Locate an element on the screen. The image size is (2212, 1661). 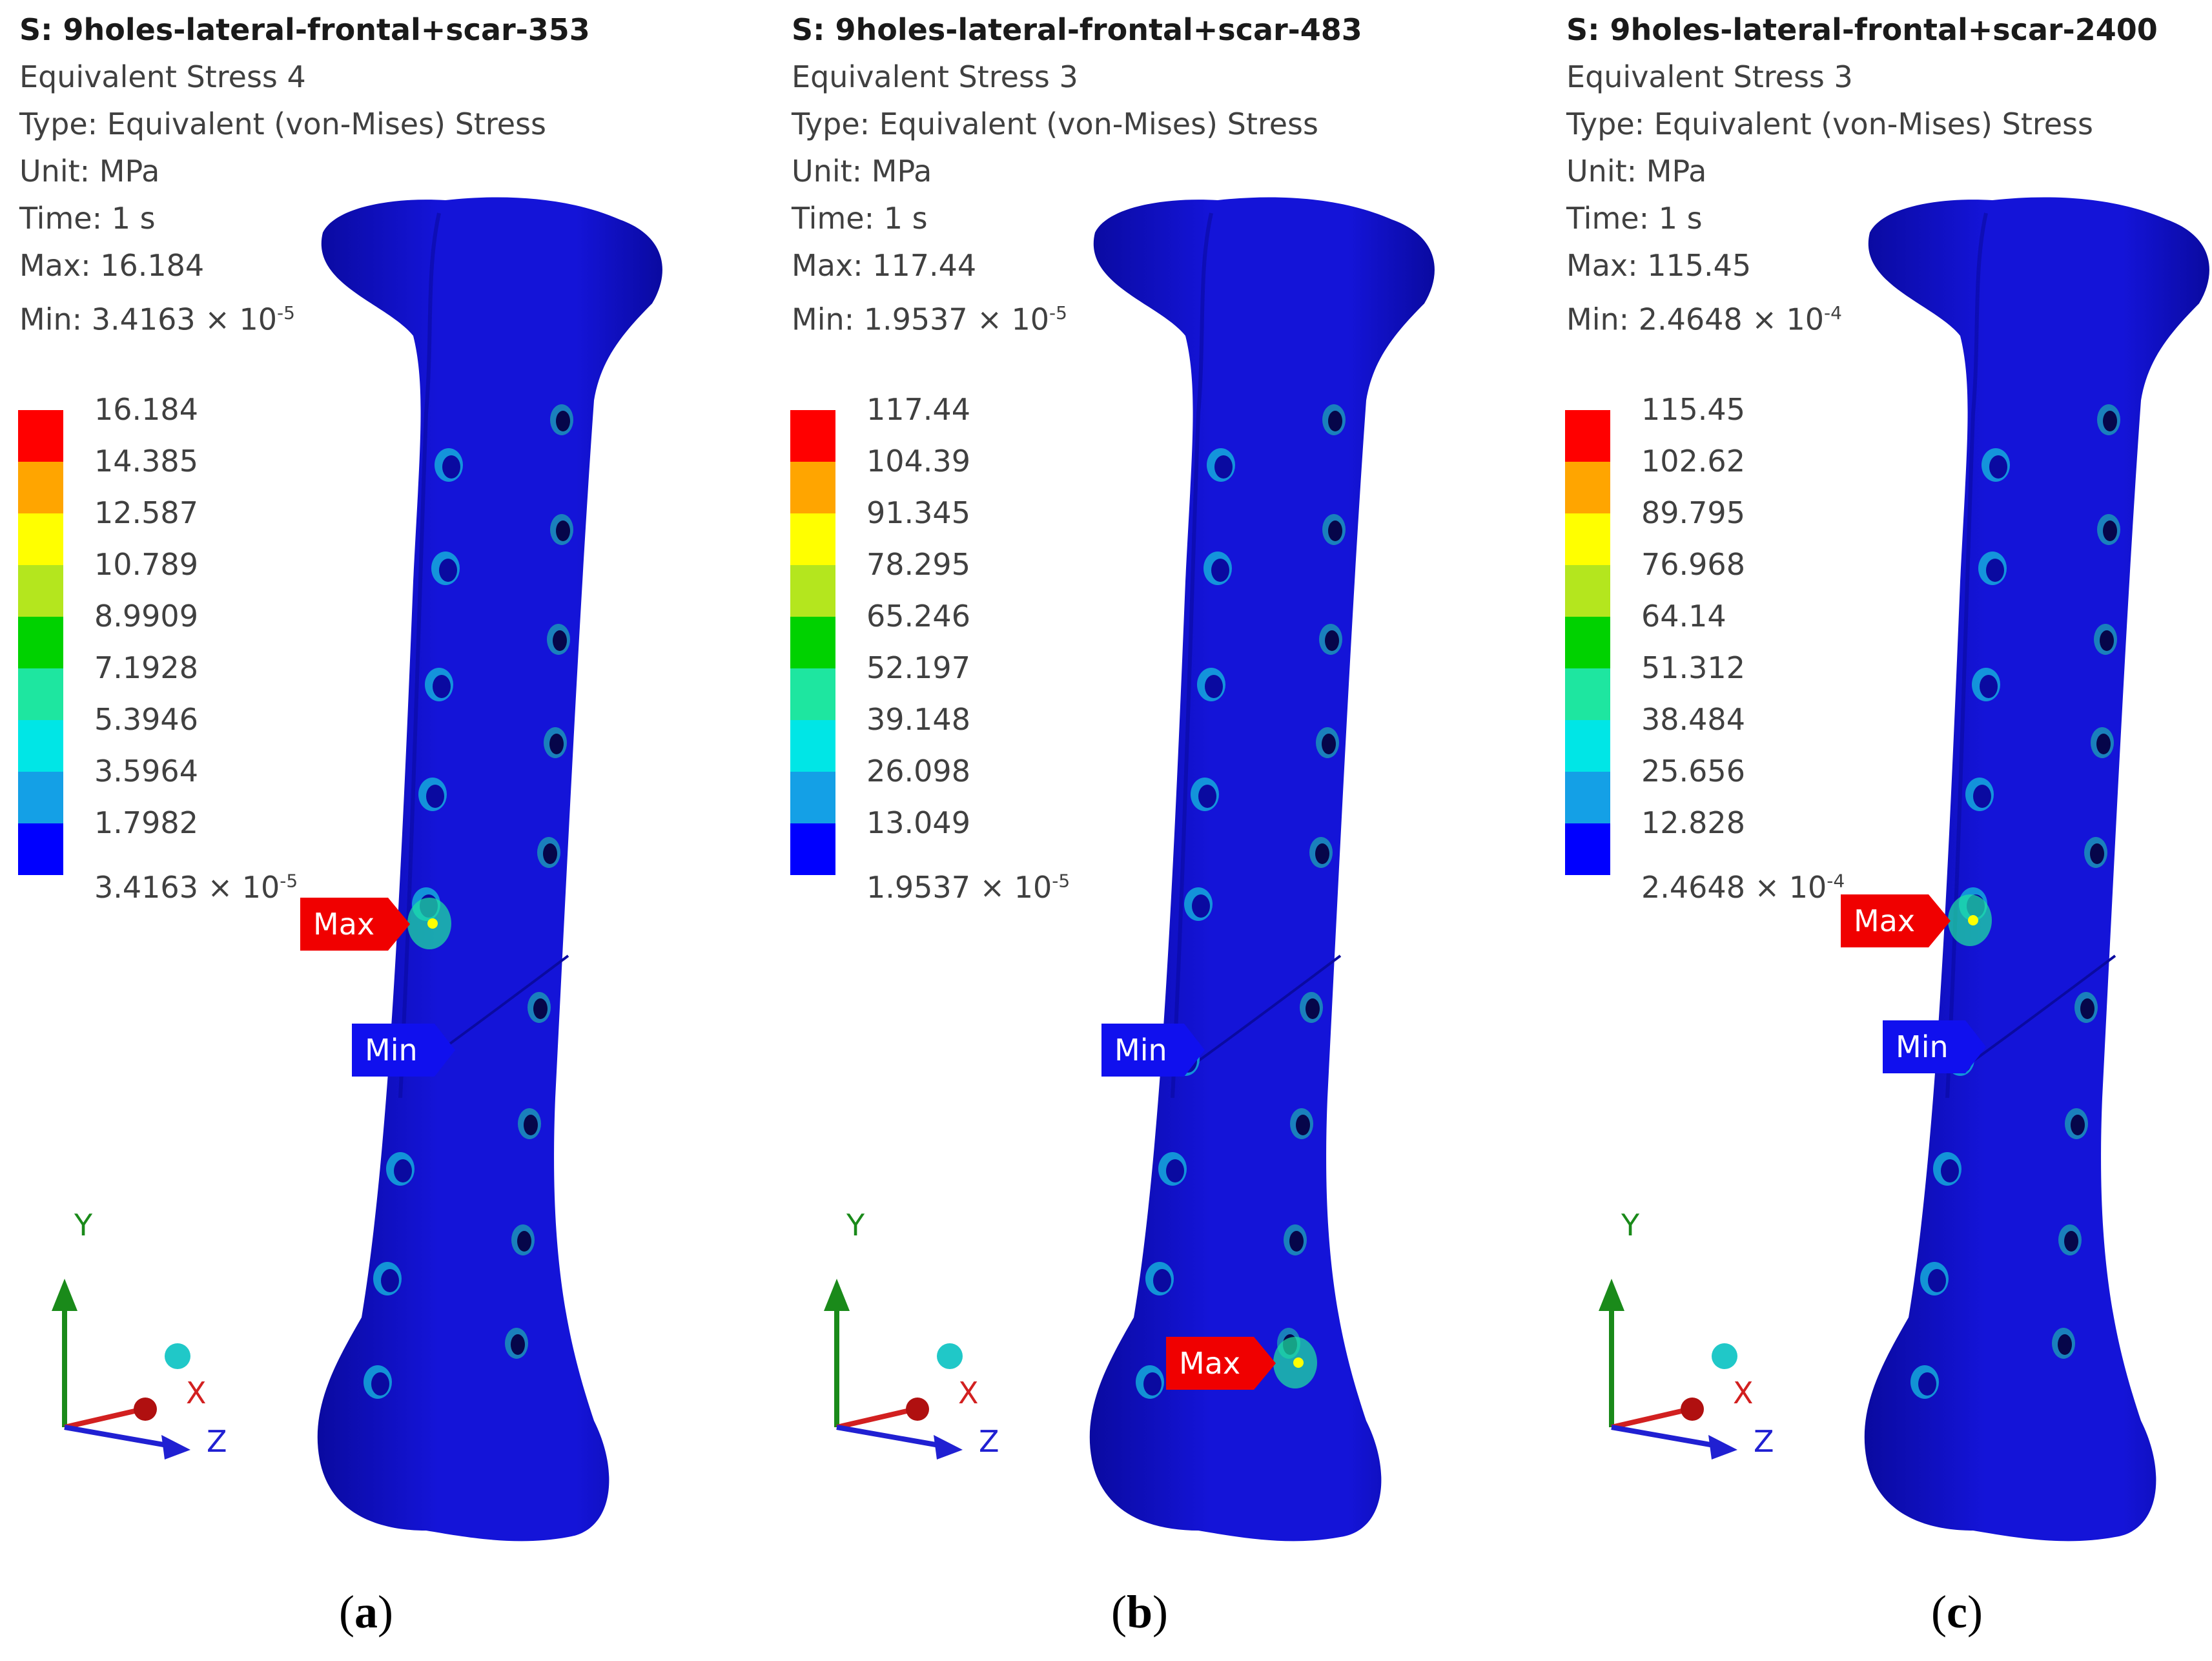
legend-label: 5.3946 is located at coordinates (146, 719).